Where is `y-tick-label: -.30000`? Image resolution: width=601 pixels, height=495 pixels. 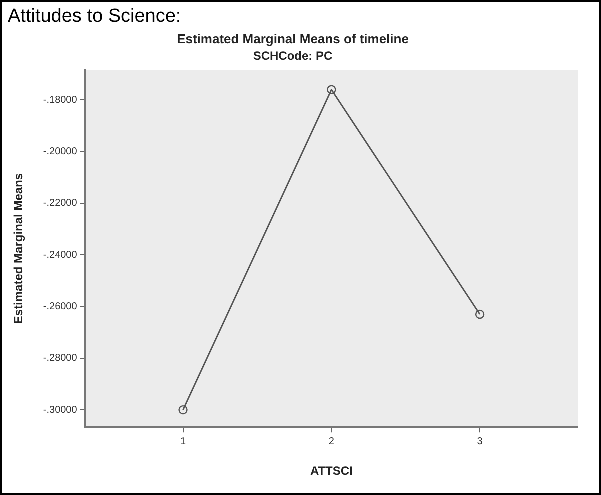
y-tick-label: -.30000 is located at coordinates (60, 410).